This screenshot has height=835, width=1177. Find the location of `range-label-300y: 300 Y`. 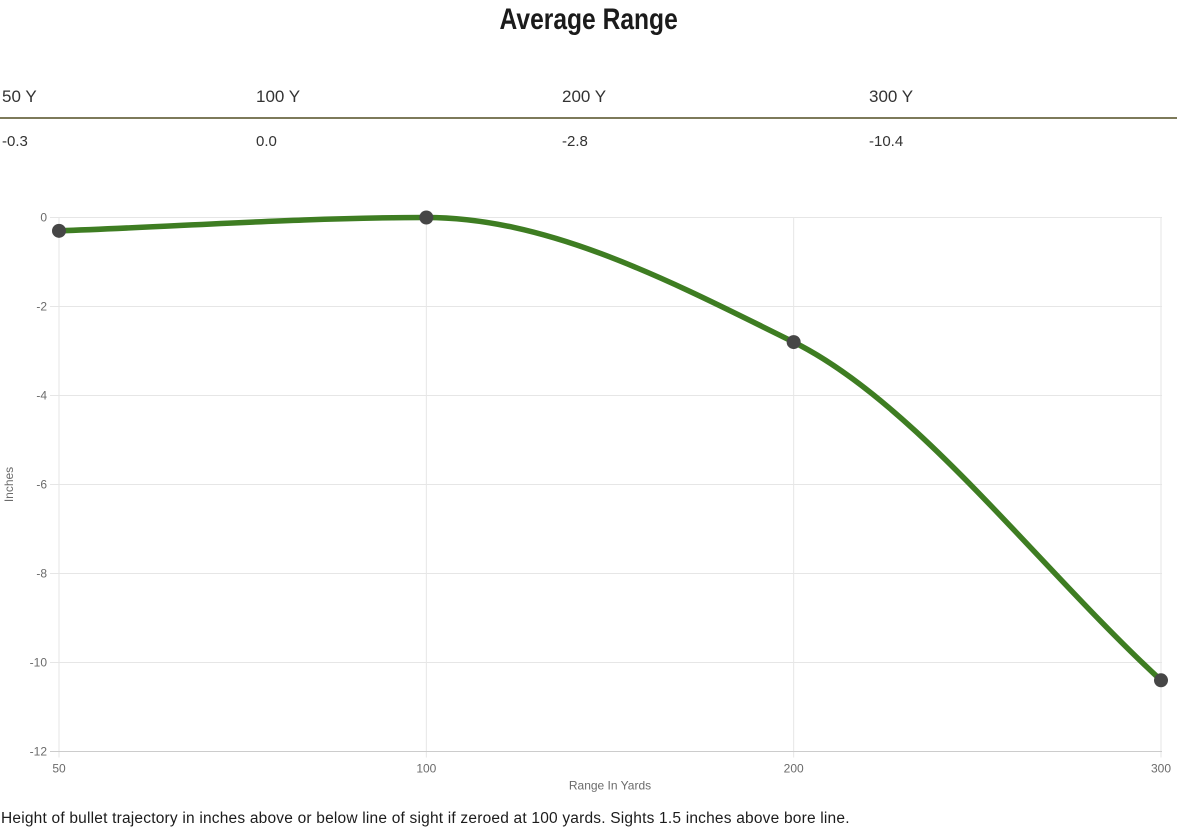

range-label-300y: 300 Y is located at coordinates (891, 96).